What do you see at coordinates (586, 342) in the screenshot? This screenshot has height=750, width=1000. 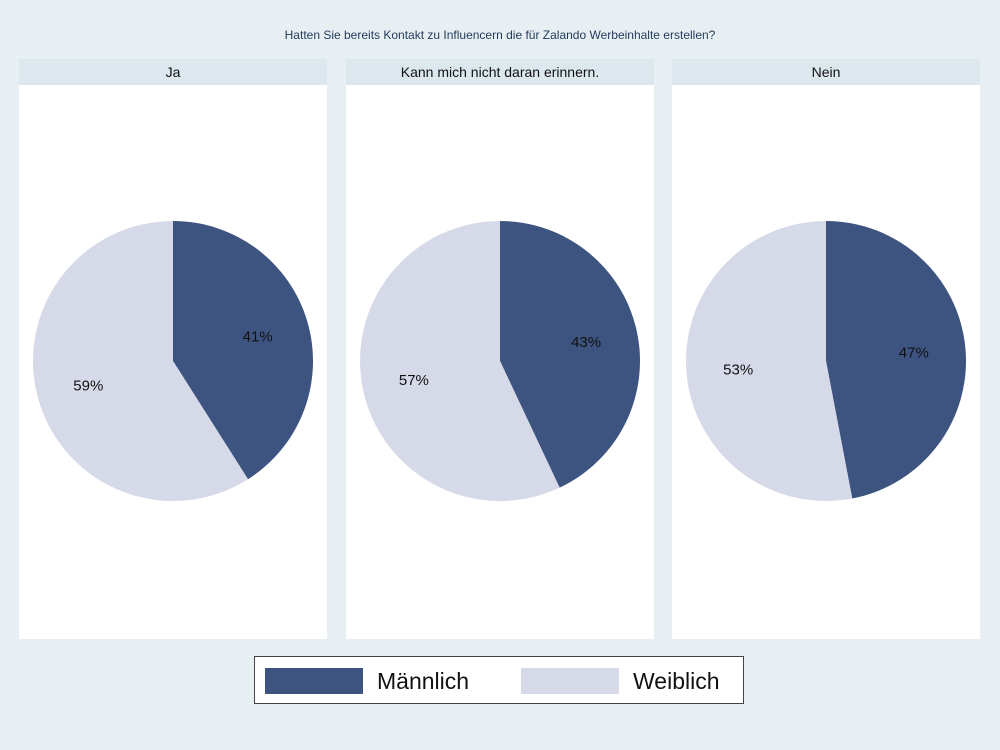 I see `slice-label-maennlich: 43%` at bounding box center [586, 342].